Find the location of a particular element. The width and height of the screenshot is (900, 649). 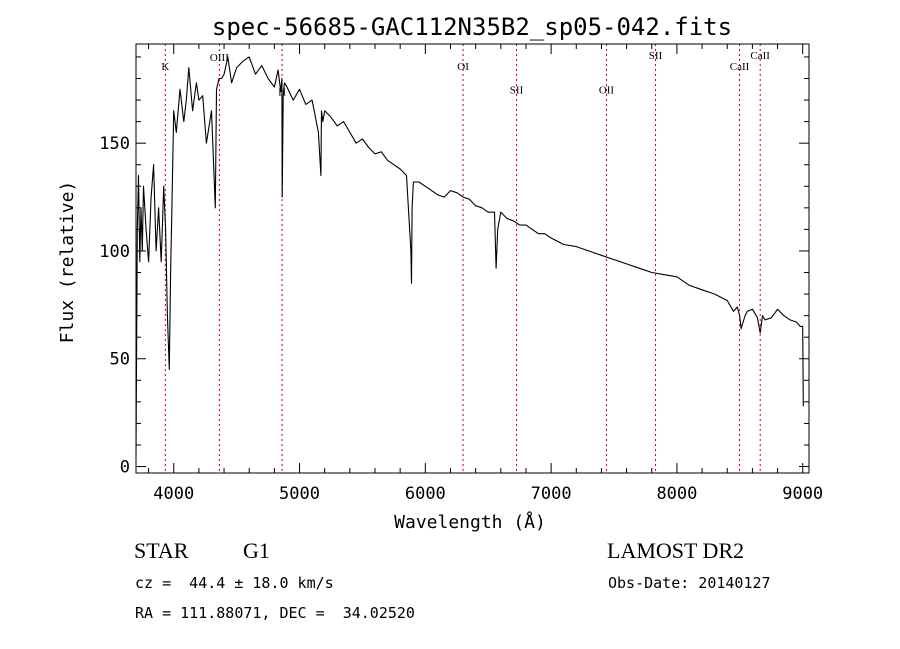

x-tick-label-4: 8000 is located at coordinates (676, 494).